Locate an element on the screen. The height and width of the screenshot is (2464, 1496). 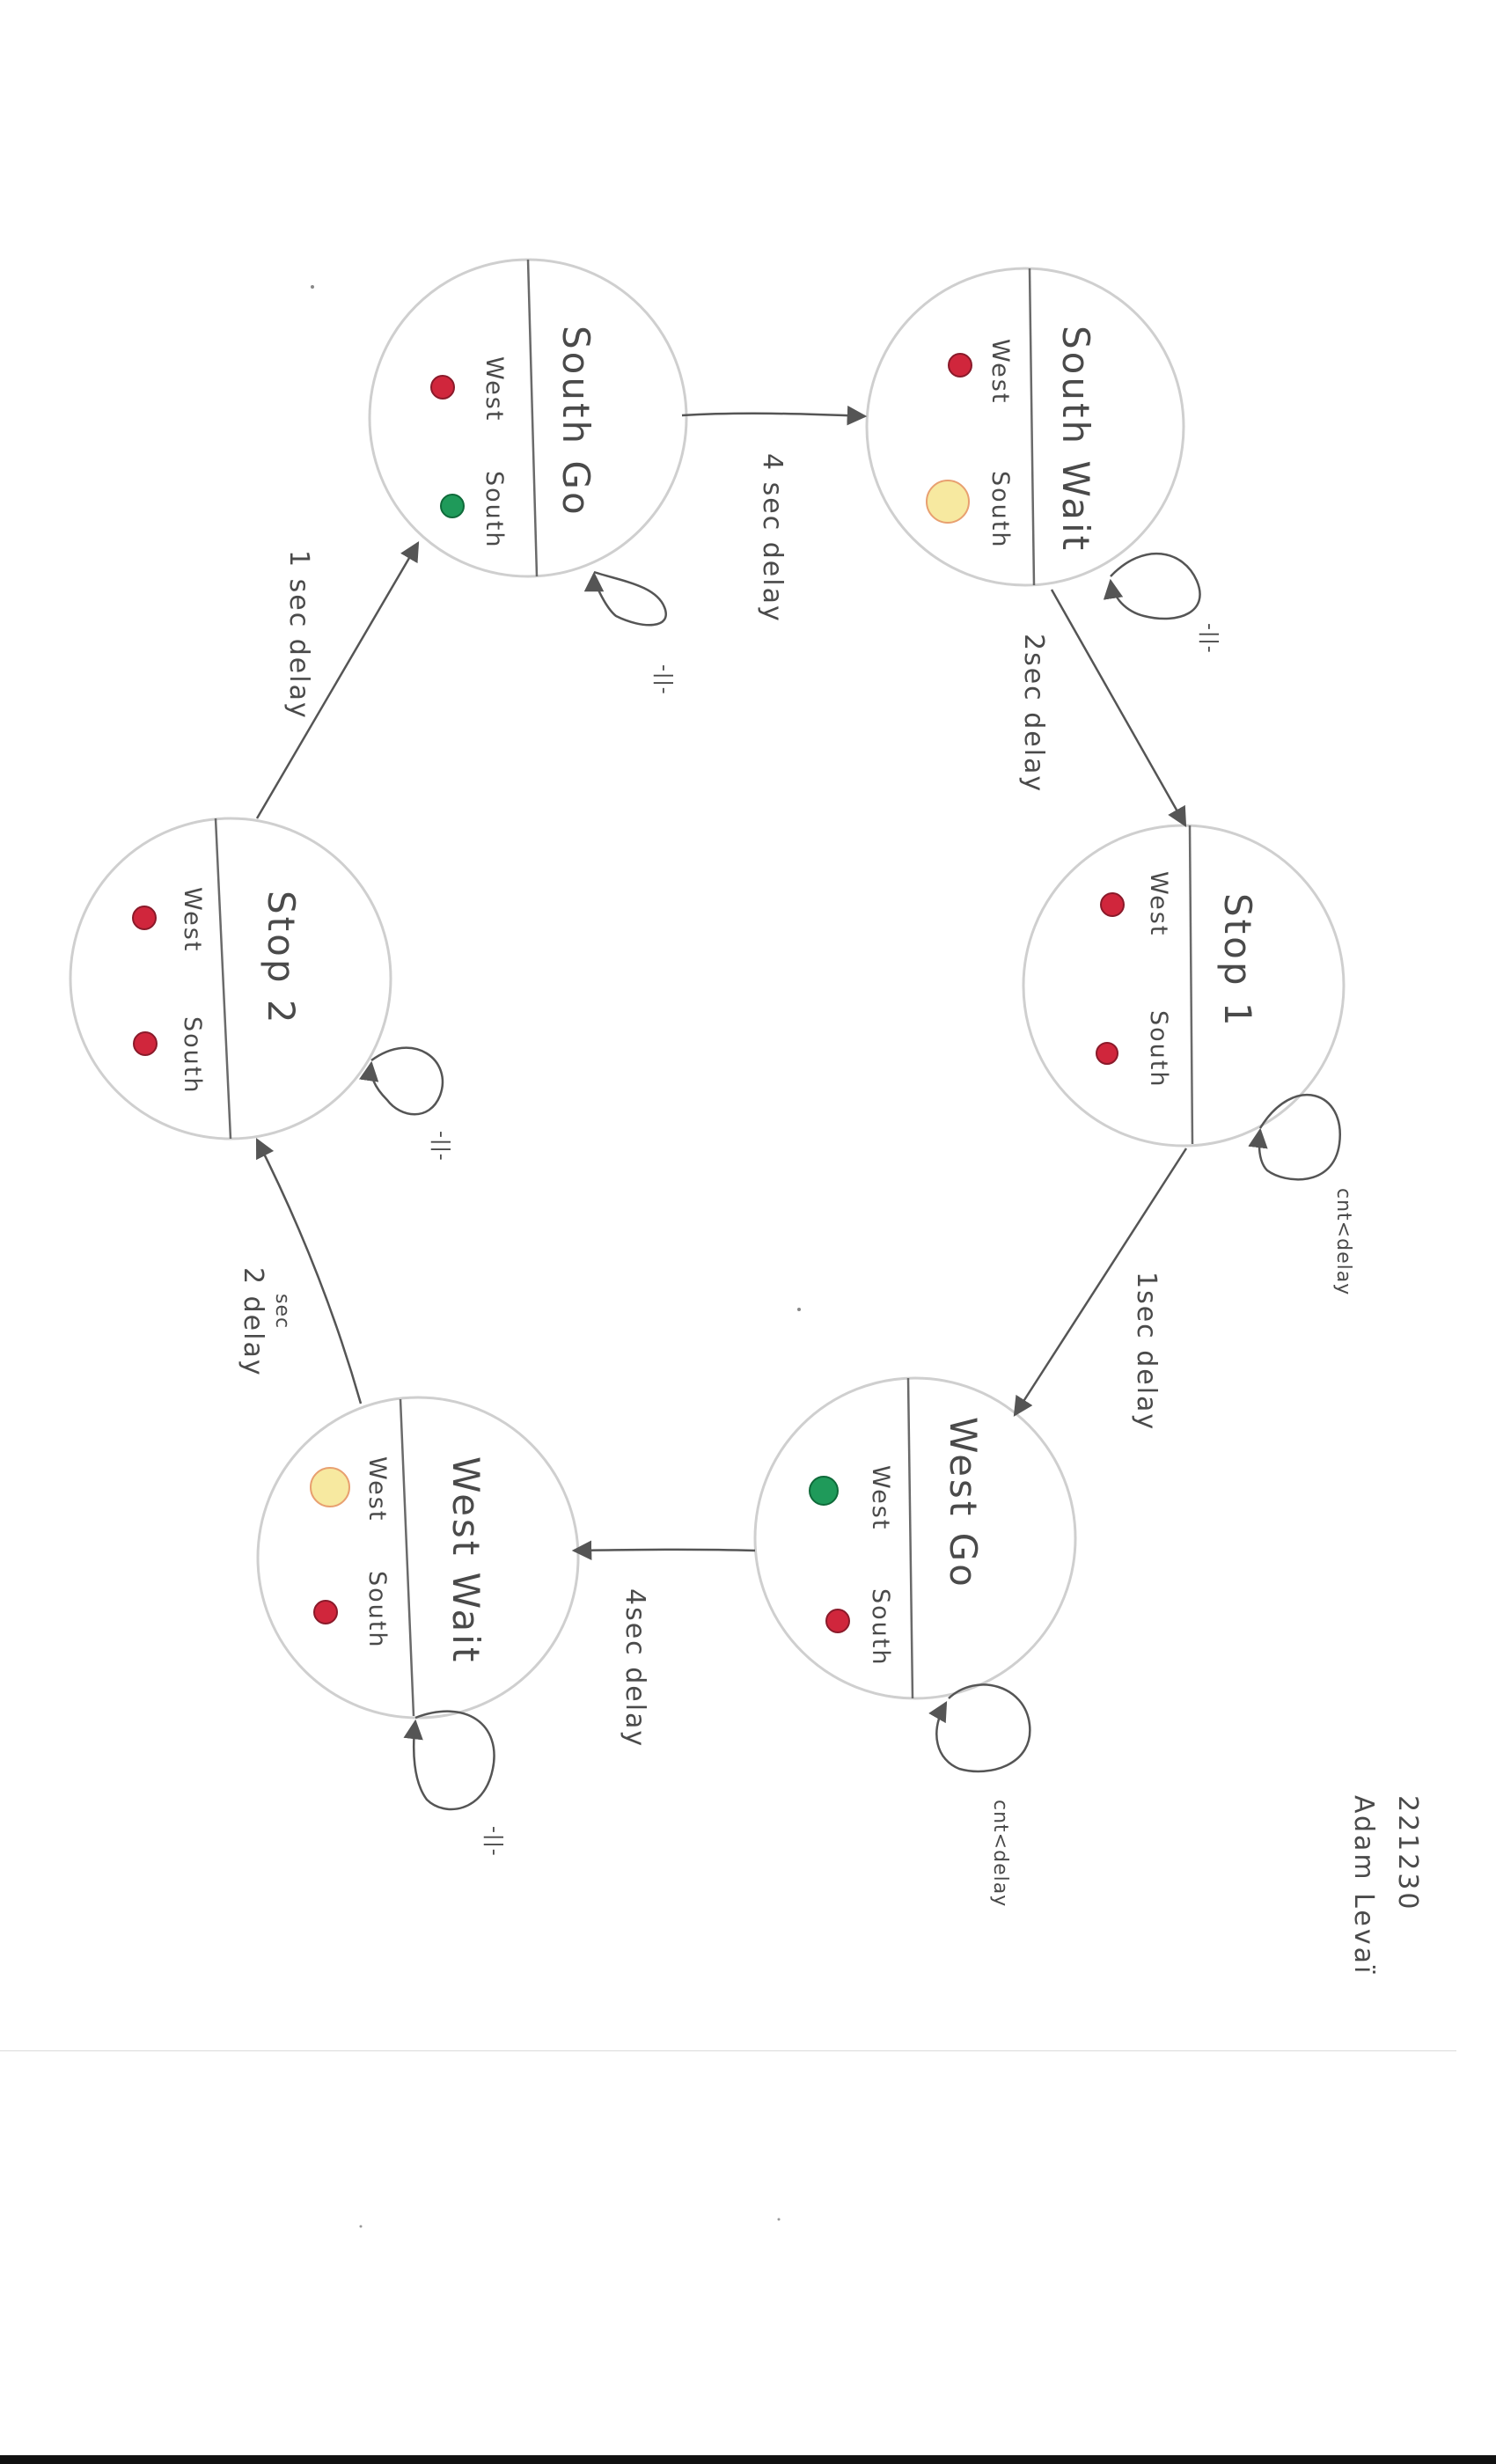
transition-stop-1-to-west-go: 1sec delay is located at coordinates (1101, 1290).